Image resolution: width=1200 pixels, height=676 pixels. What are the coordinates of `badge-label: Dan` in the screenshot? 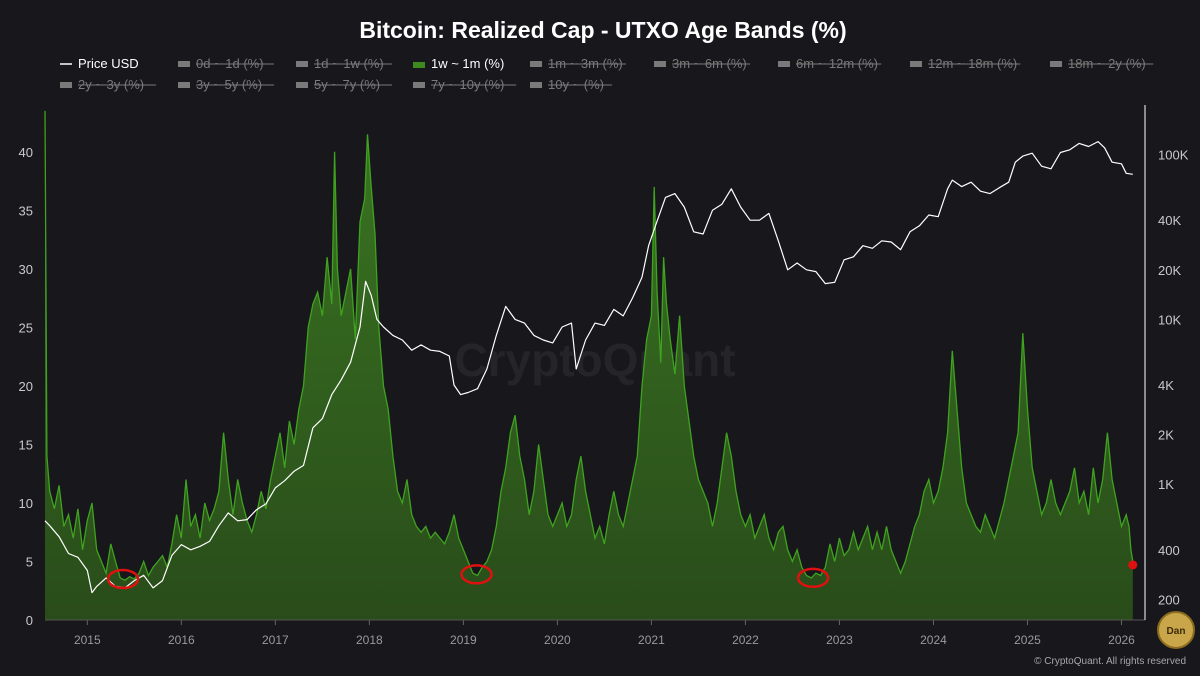 It's located at (1176, 631).